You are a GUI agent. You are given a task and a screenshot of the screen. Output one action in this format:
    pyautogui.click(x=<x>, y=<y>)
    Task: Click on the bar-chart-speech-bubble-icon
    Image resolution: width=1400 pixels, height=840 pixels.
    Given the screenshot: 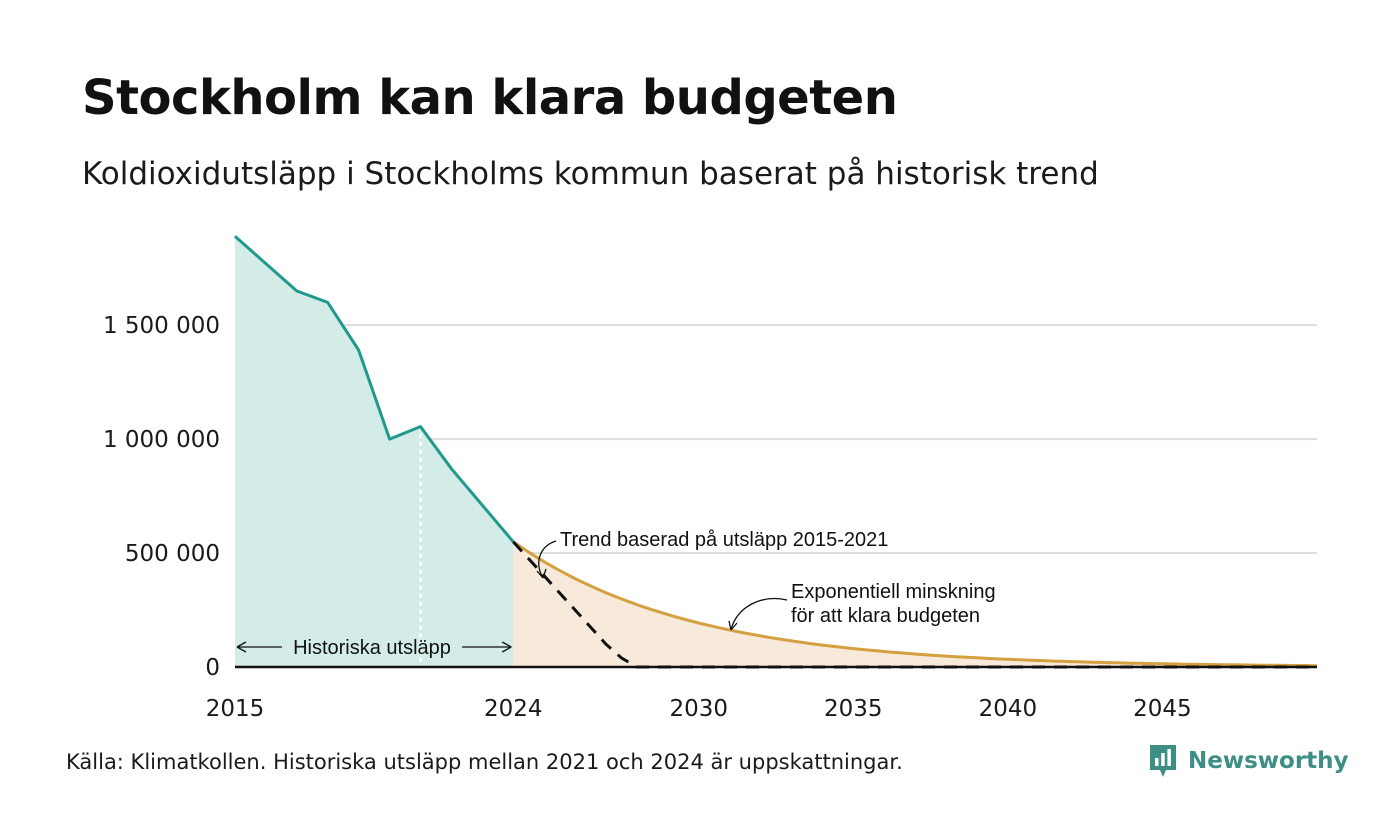 What is the action you would take?
    pyautogui.click(x=1163, y=761)
    